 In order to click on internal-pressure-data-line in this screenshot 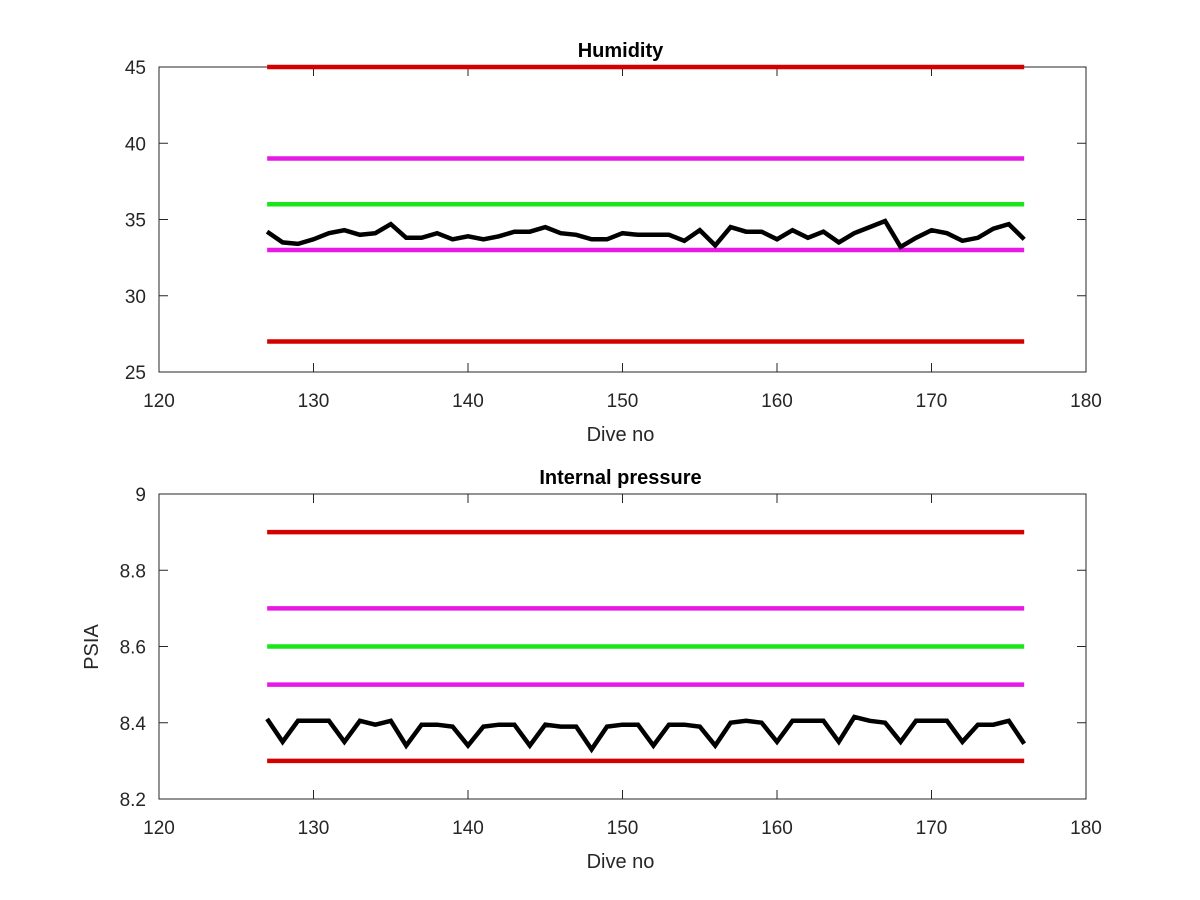, I will do `click(646, 734)`.